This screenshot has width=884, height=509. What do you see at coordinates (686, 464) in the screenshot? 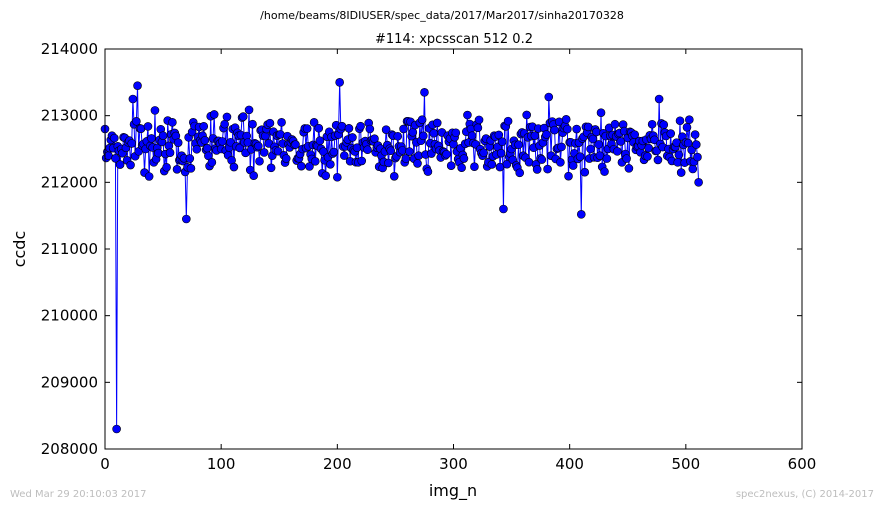
I see `x-tick-label: 500` at bounding box center [686, 464].